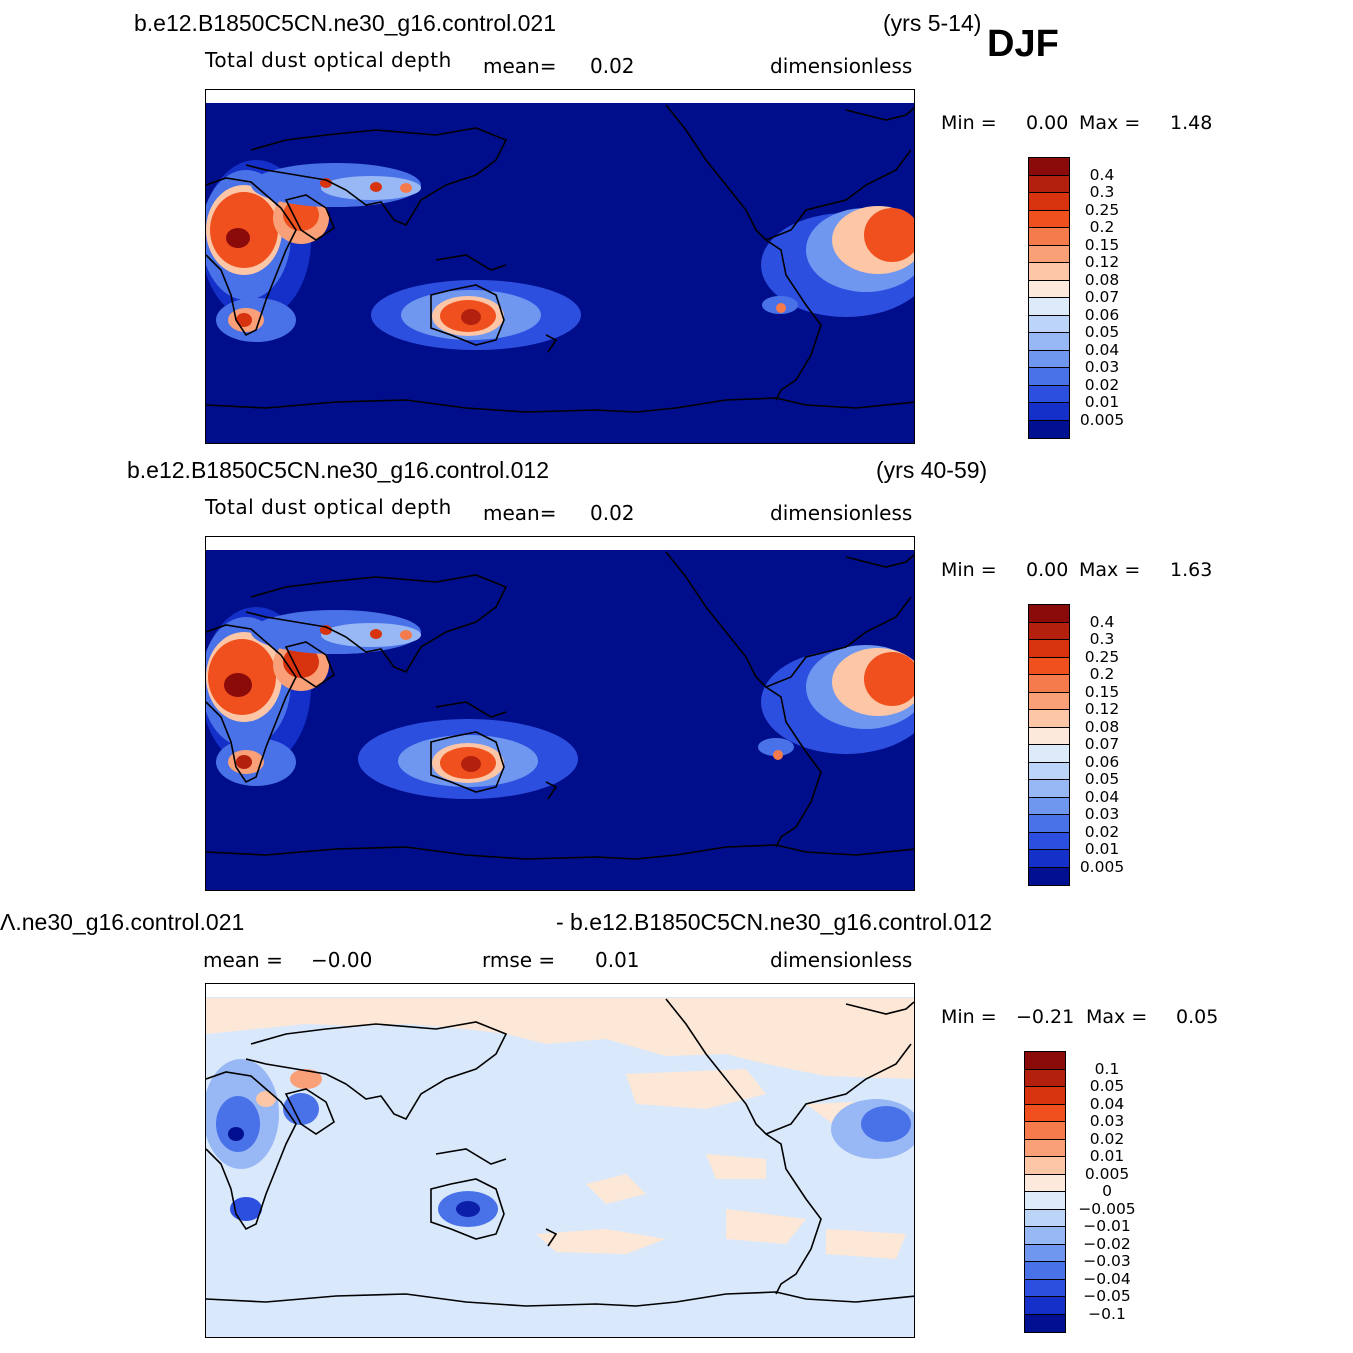 This screenshot has height=1353, width=1353. What do you see at coordinates (1107, 1296) in the screenshot?
I see `colorbar-level: −0.05` at bounding box center [1107, 1296].